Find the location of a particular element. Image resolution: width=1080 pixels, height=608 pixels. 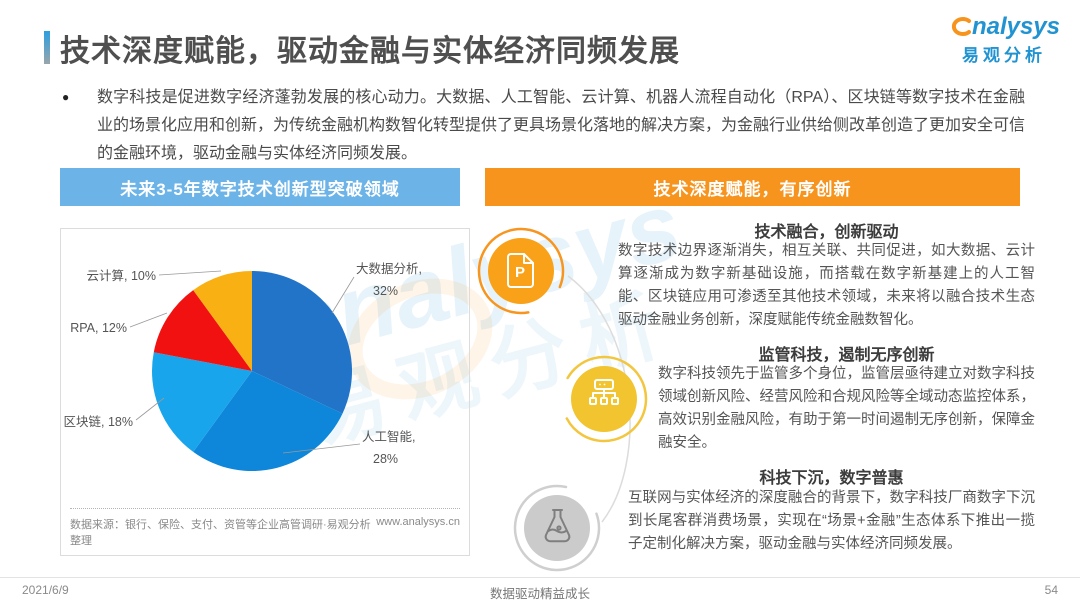

section-title-tech-fusion: 技术融合，创新驱动 is located at coordinates (826, 232).